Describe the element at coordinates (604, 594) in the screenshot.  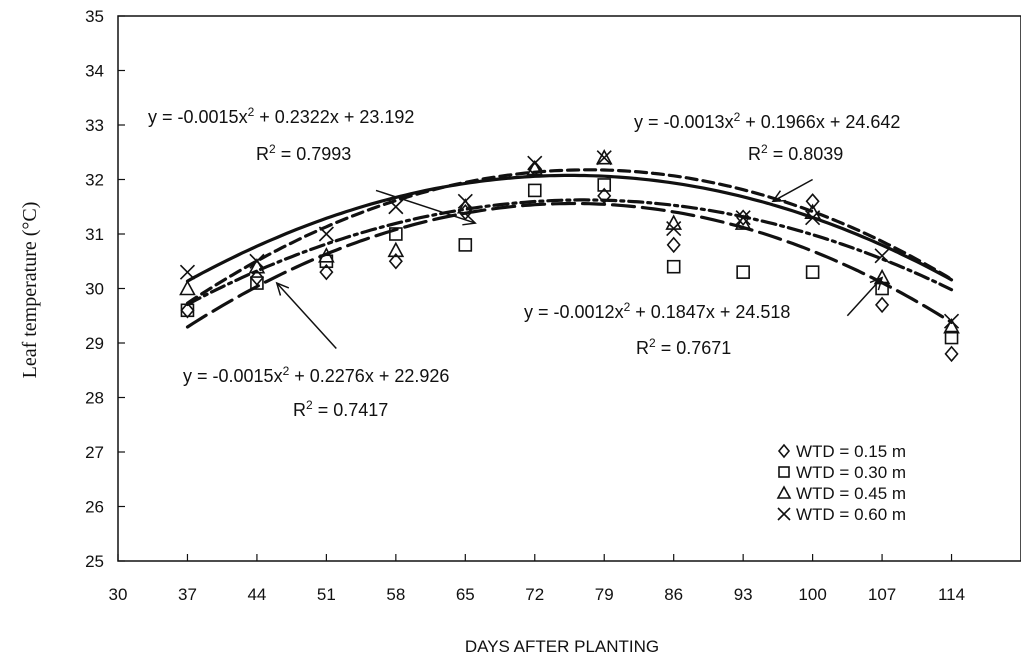
I see `x-tick-label: 79` at that location.